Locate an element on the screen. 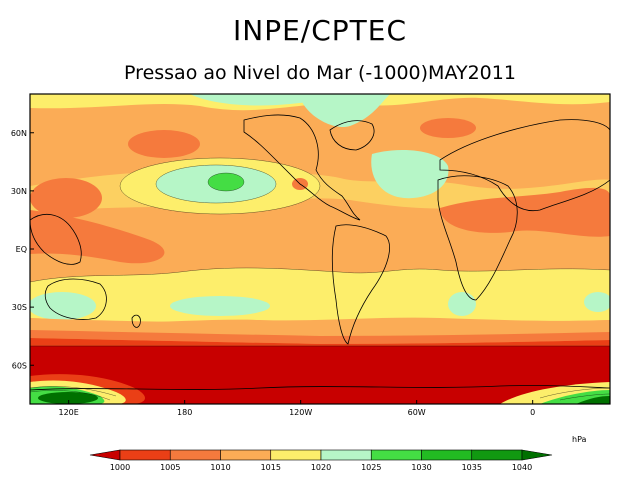 The width and height of the screenshot is (640, 494). map-subtitle: Pressao ao Nivel do Mar (-1000)MAY2011 is located at coordinates (320, 73).